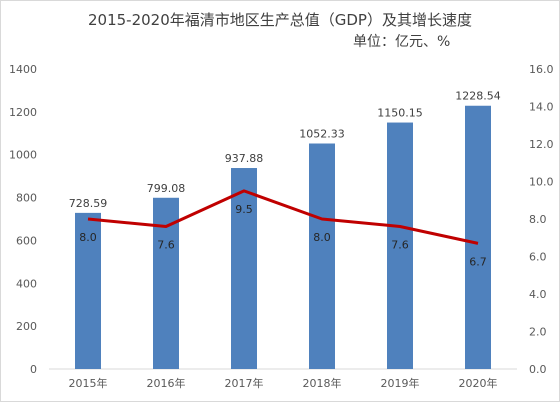 The height and width of the screenshot is (402, 560). Describe the element at coordinates (541, 182) in the screenshot. I see `y-right-tick-label: 10.0` at that location.